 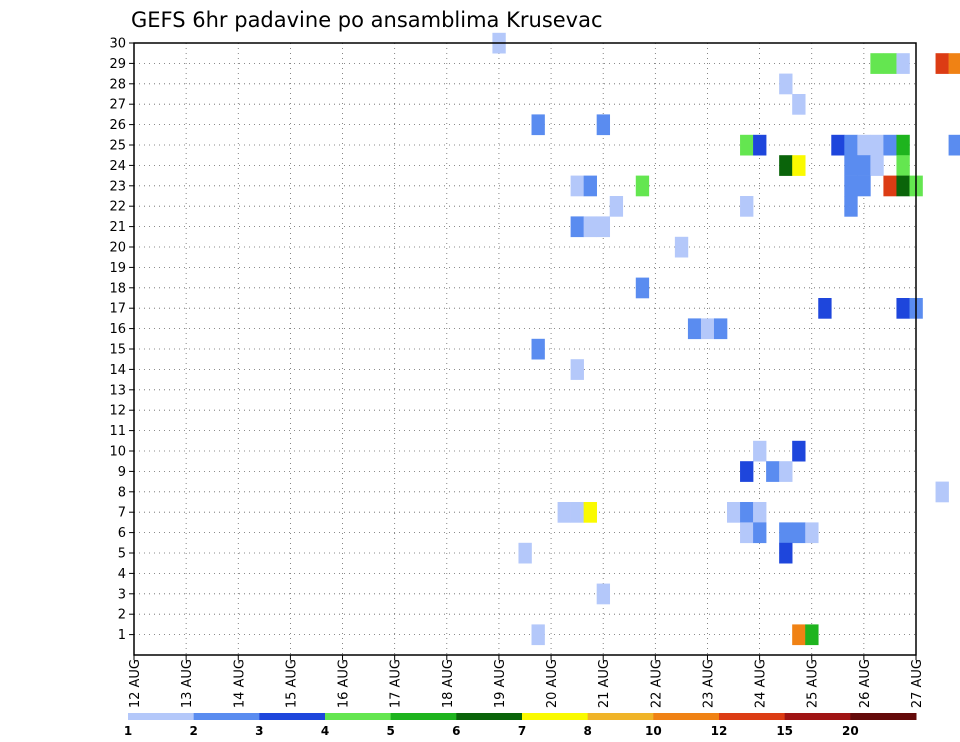 I want to click on colorbar-label: 2, so click(x=193, y=731).